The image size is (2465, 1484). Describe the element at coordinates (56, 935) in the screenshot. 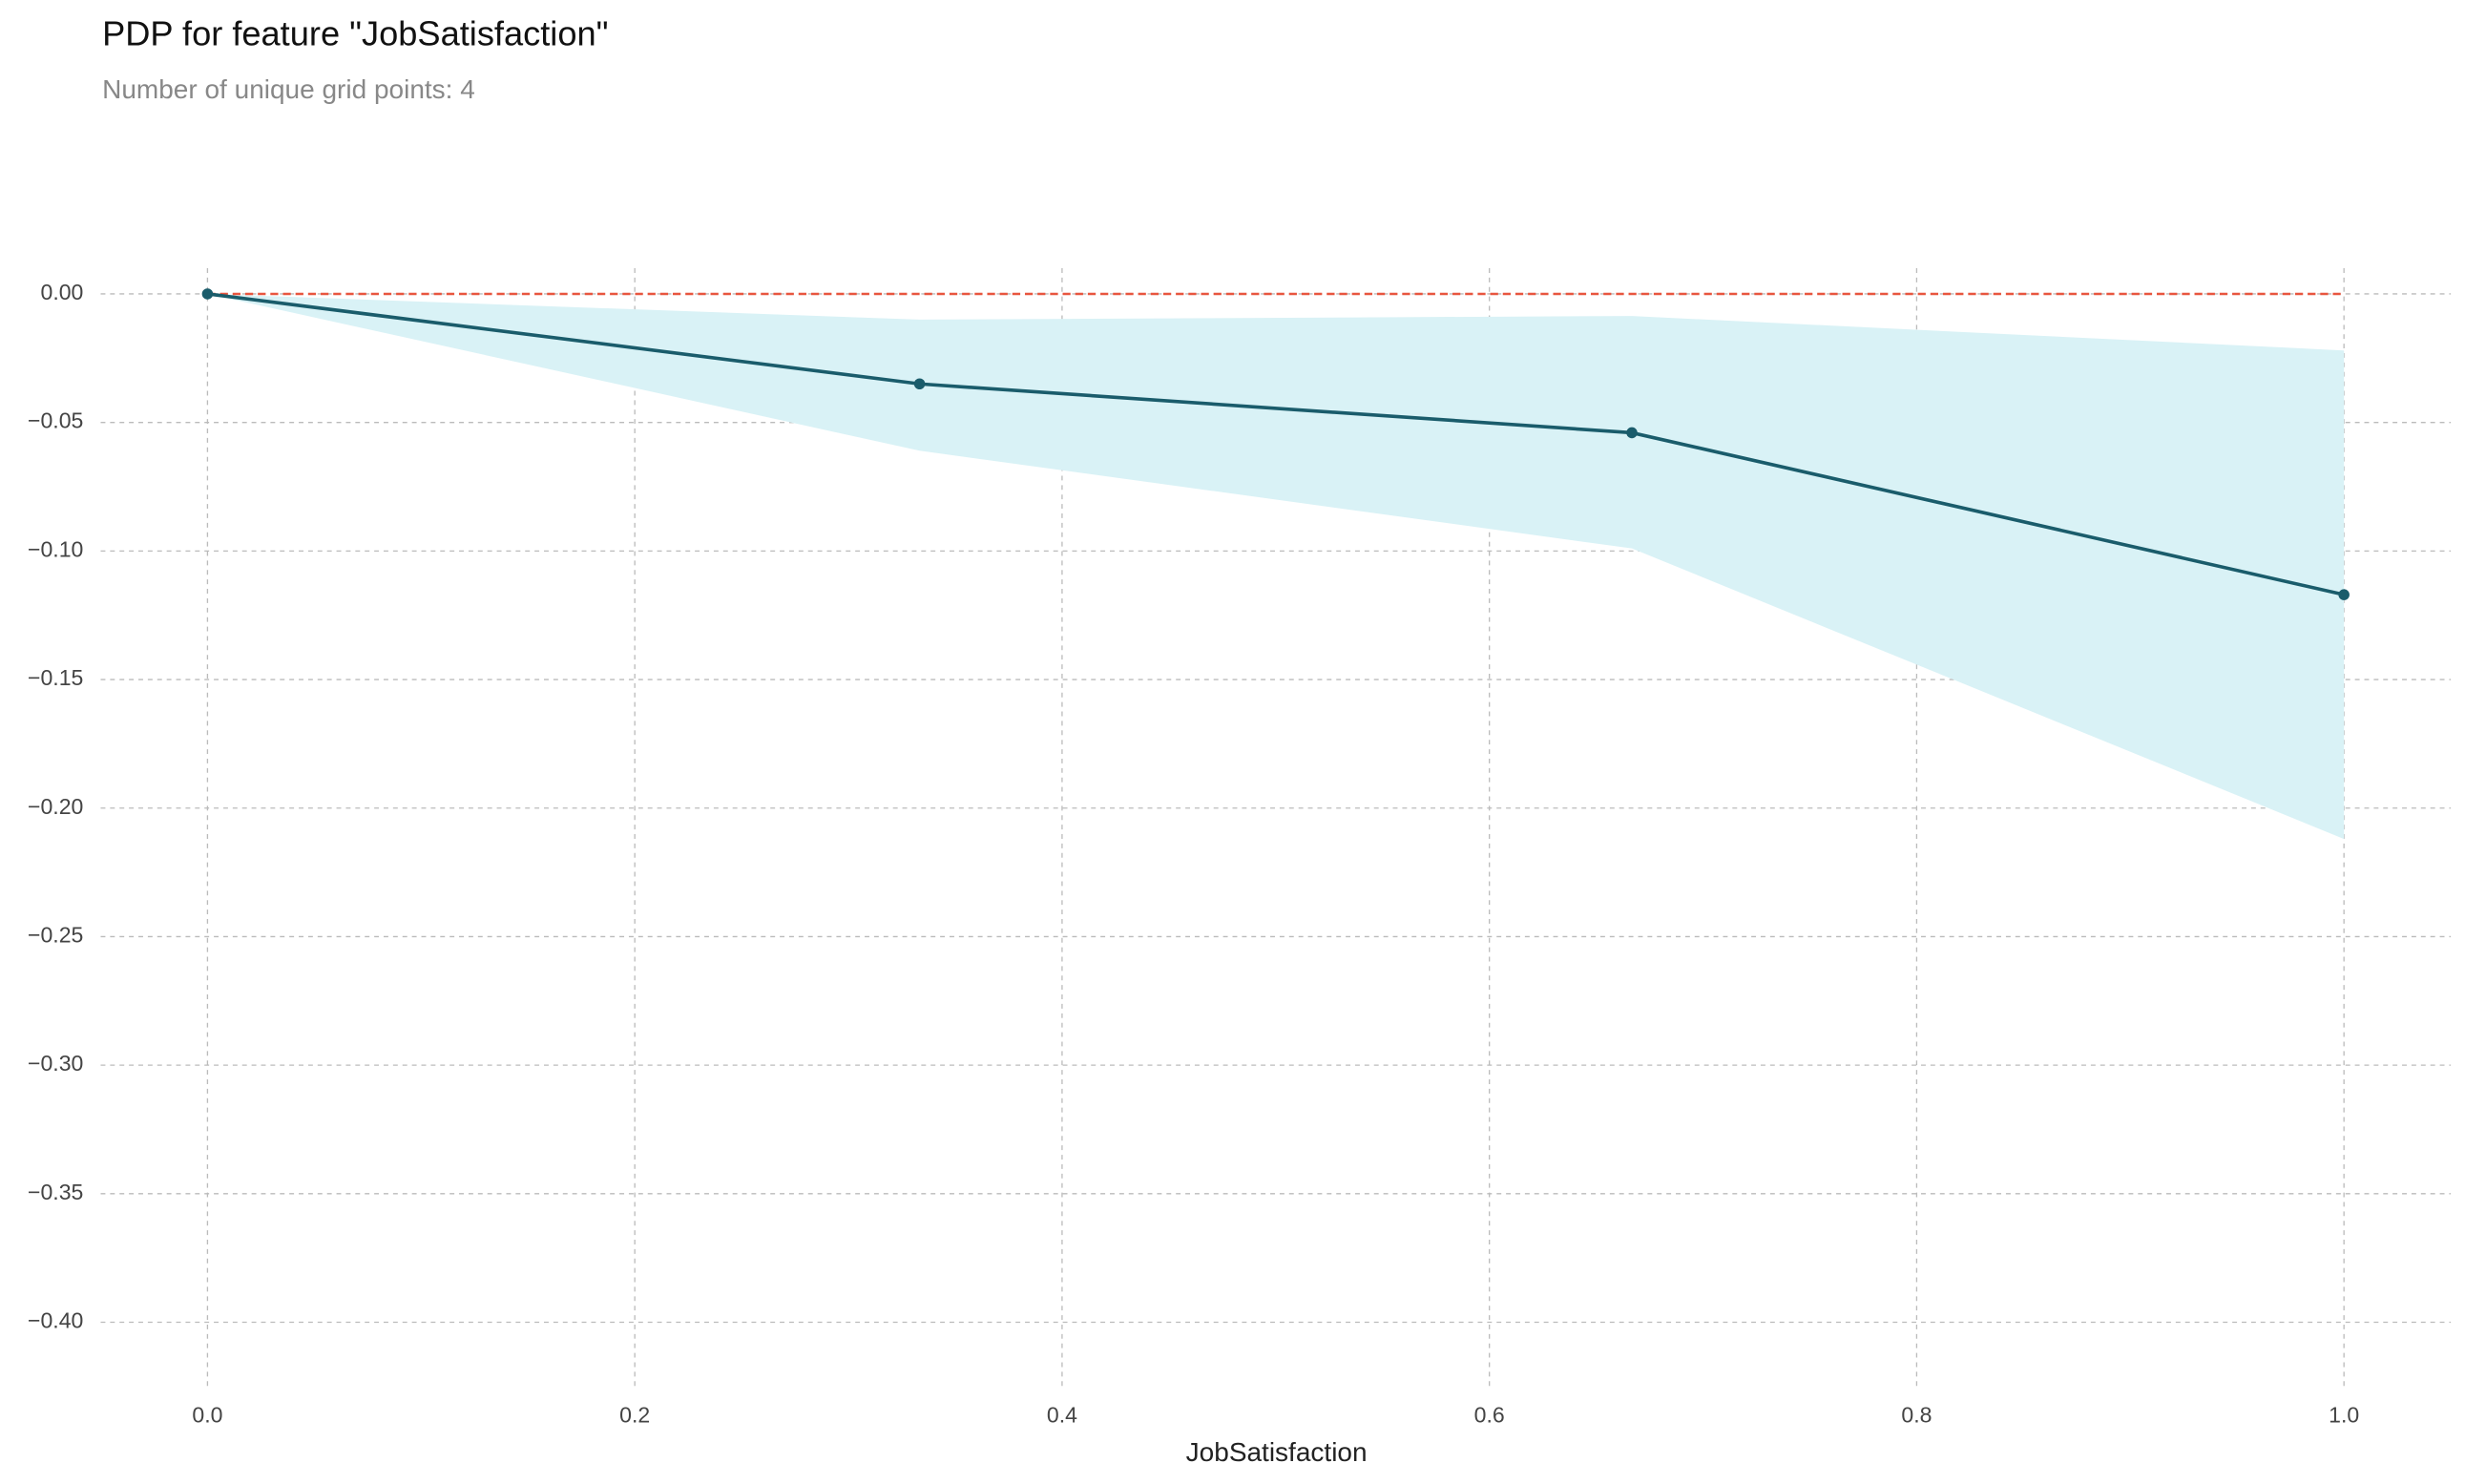

I see `y-tick-label: −0.25` at that location.